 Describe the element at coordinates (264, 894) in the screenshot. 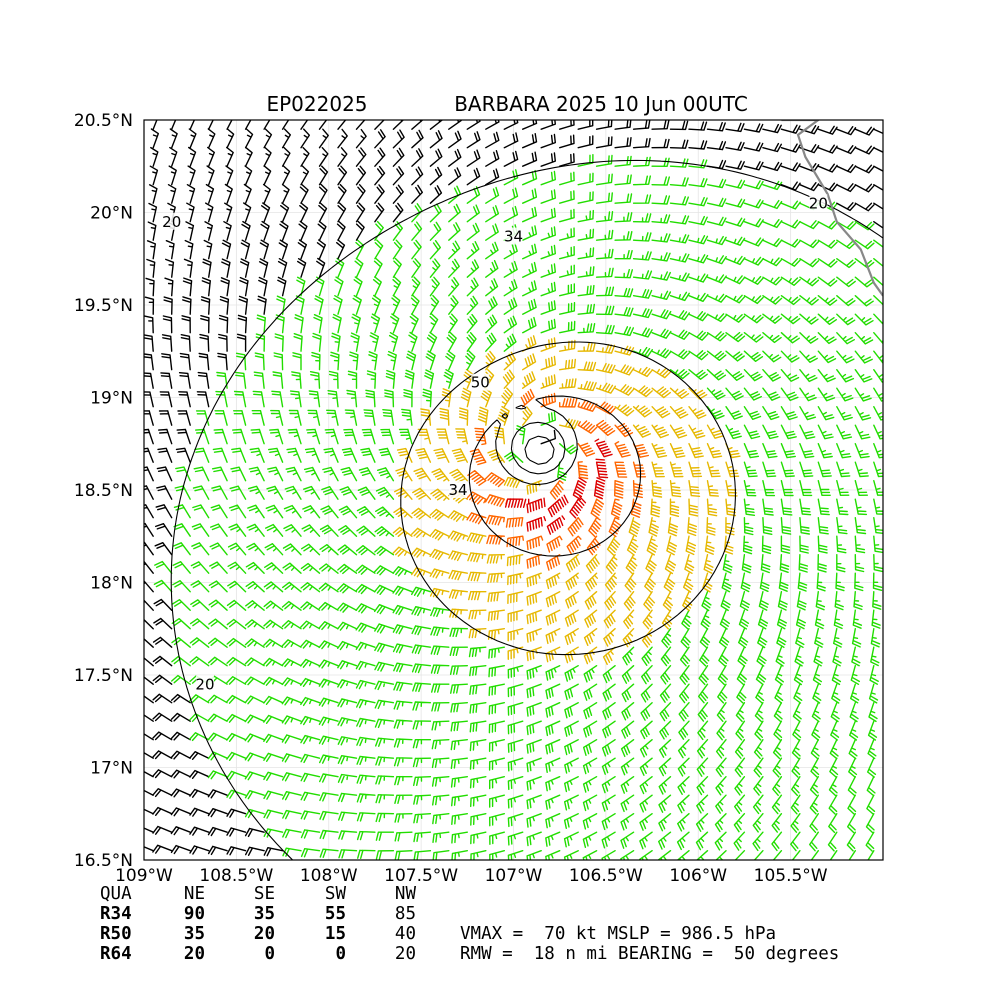

I see `table-header-se: SE` at that location.